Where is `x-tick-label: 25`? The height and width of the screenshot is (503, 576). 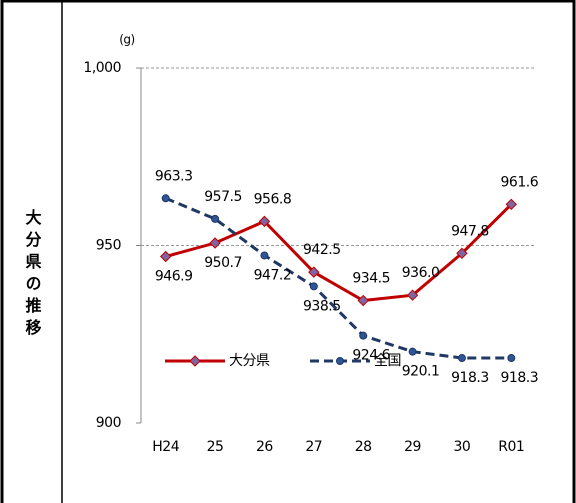
x-tick-label: 25 is located at coordinates (215, 447).